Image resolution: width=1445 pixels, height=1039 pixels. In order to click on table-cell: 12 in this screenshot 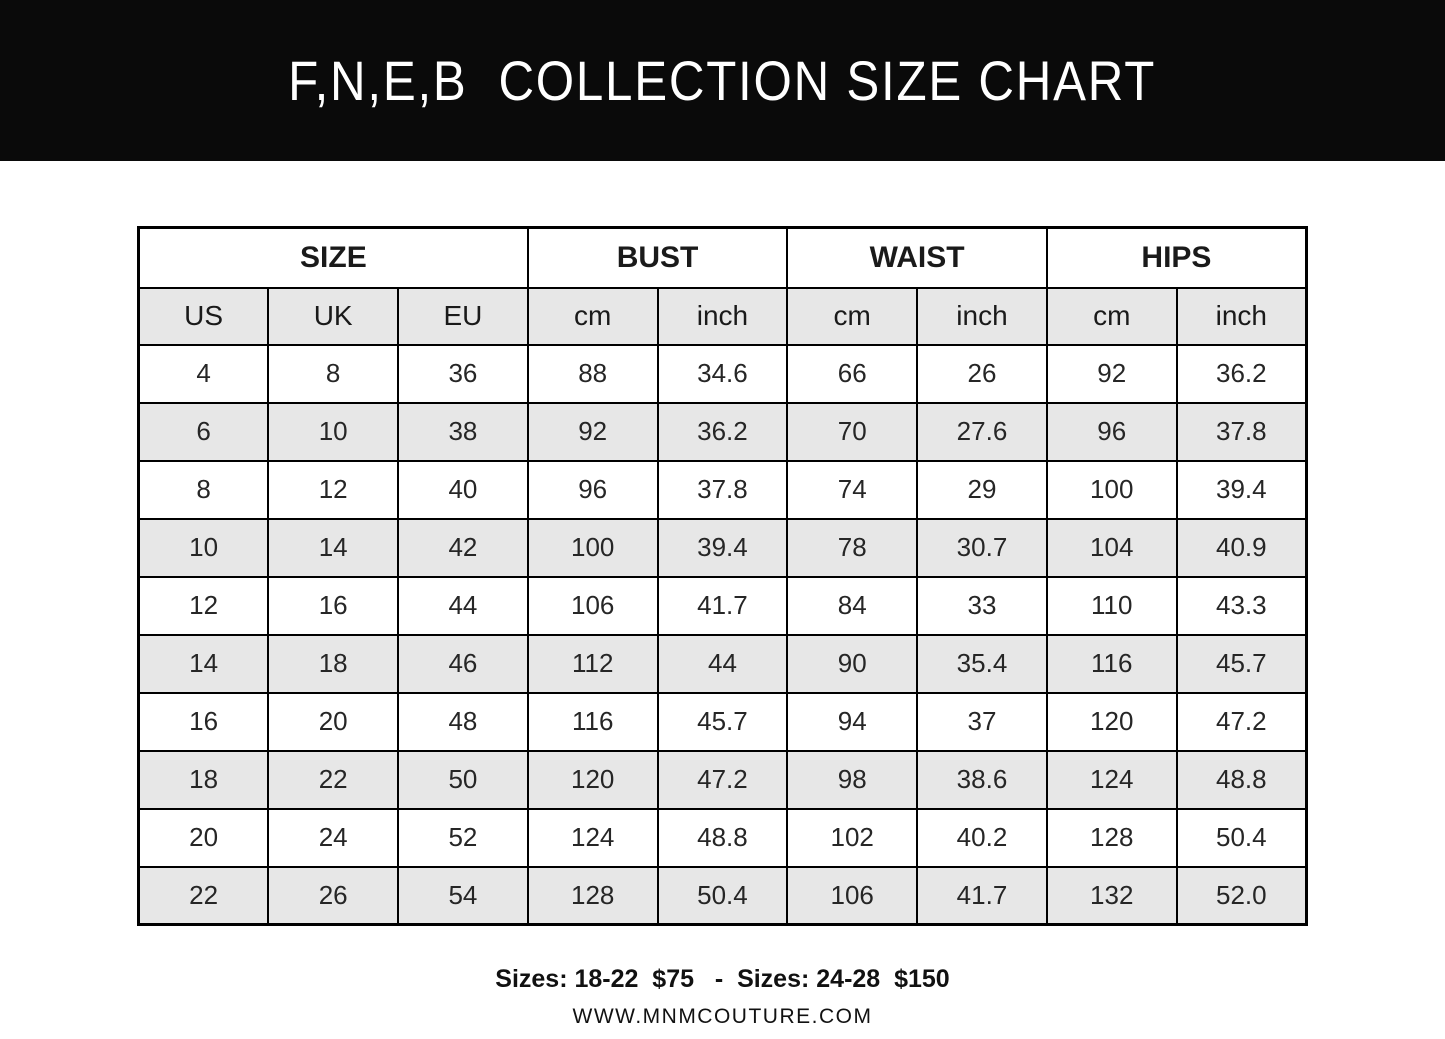, I will do `click(333, 489)`.